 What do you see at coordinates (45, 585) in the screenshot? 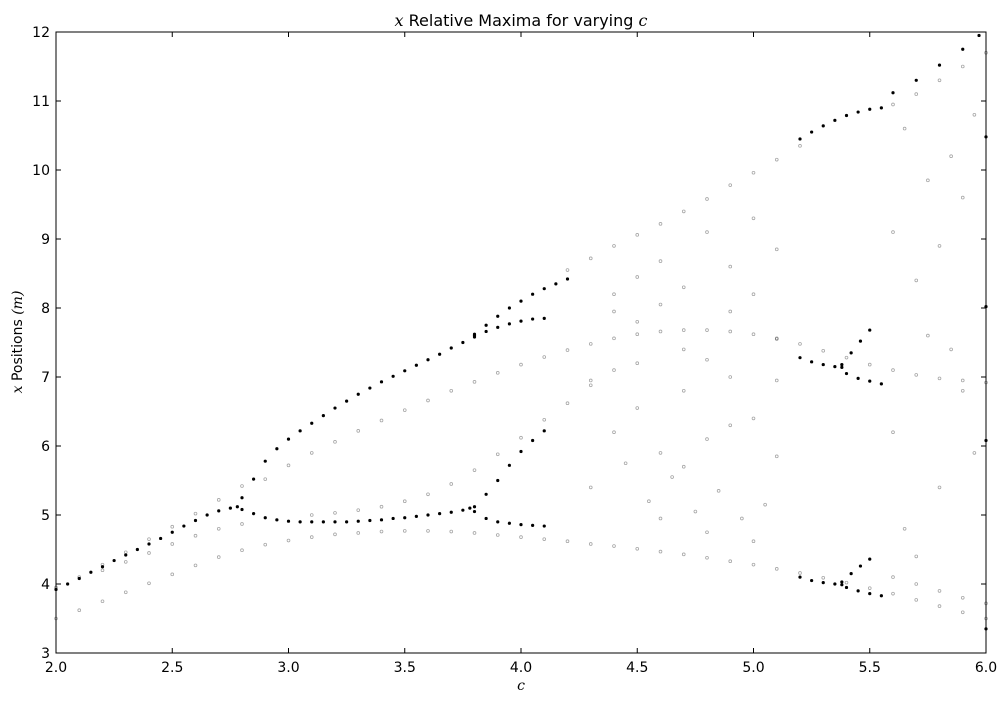
I see `y-tick-label: 4` at bounding box center [45, 585].